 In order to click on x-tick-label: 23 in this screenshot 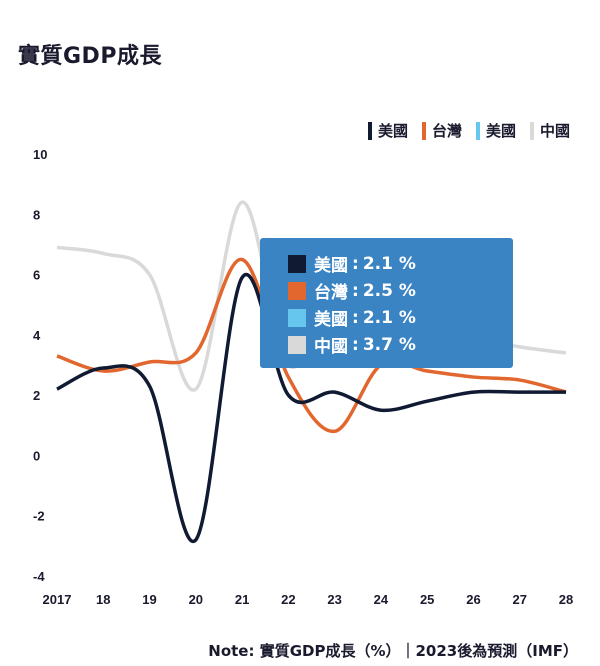, I will do `click(334, 599)`.